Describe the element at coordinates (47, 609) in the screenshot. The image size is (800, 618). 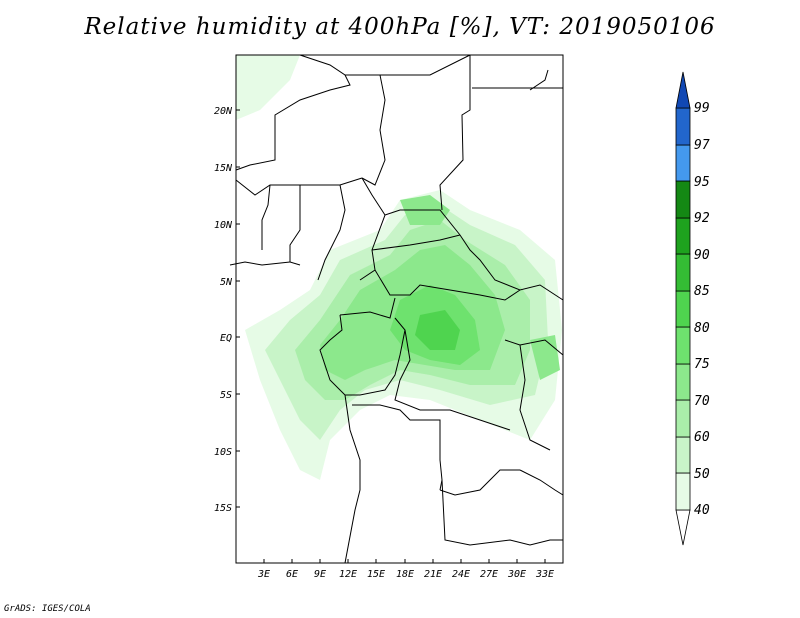
I see `grads-credit: GrADS: IGES/COLA` at that location.